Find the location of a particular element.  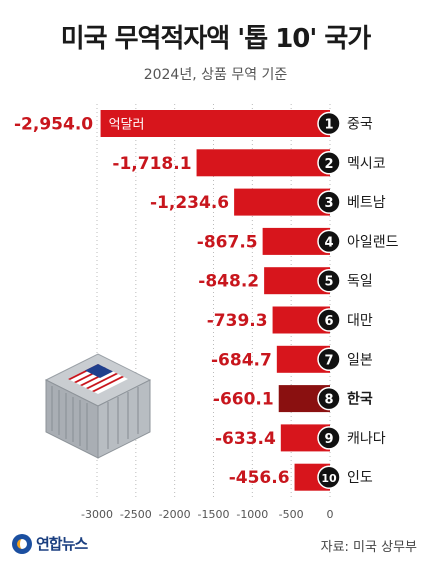

rank-number: 2 is located at coordinates (328, 164).